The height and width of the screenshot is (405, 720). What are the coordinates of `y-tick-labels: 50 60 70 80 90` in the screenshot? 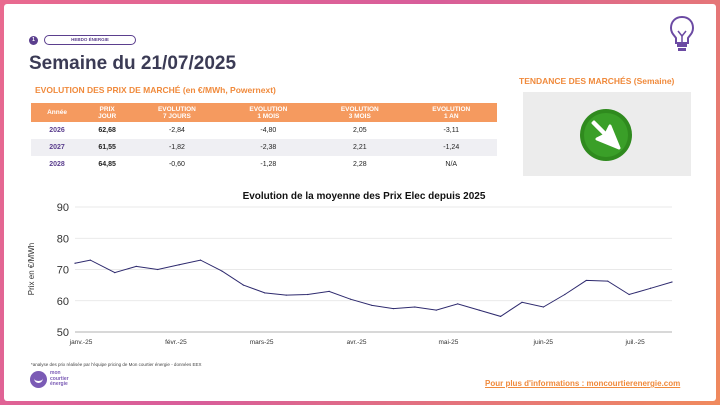 It's located at (63, 270).